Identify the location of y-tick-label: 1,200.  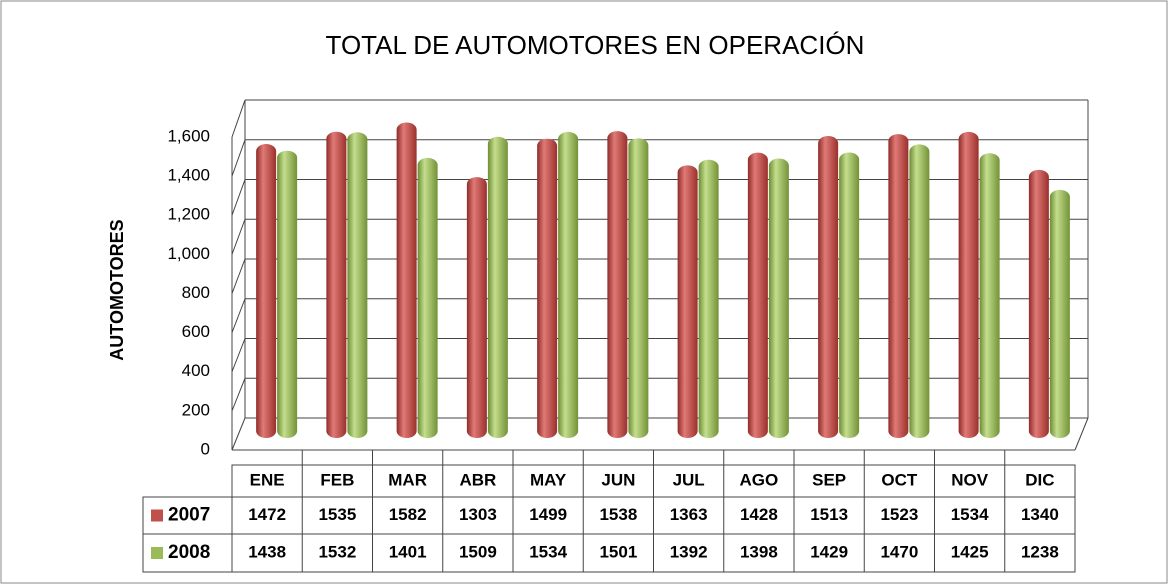
(188, 214).